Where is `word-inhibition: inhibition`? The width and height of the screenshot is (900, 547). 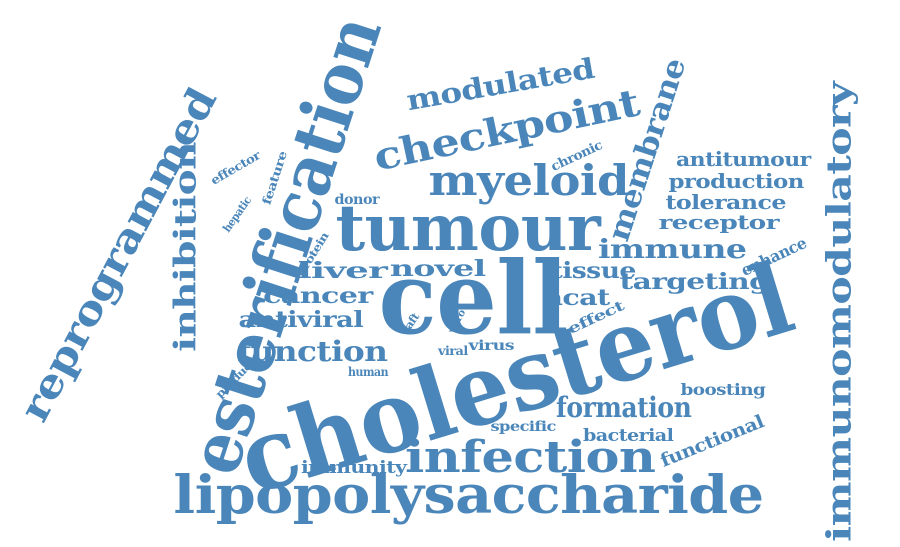 word-inhibition: inhibition is located at coordinates (185, 247).